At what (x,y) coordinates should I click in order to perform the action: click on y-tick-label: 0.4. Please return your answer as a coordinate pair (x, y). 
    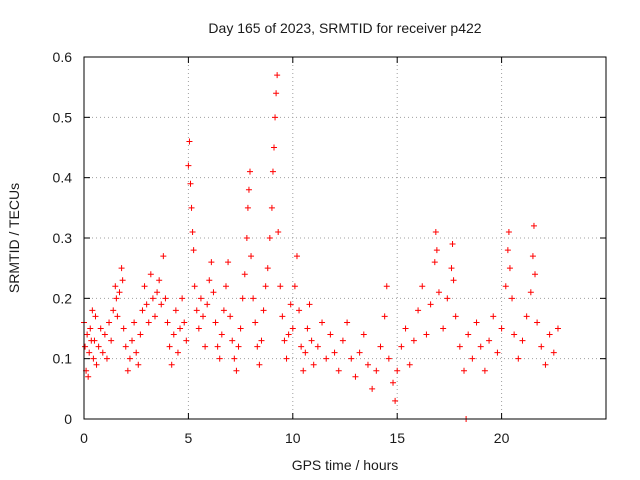
    Looking at the image, I should click on (63, 178).